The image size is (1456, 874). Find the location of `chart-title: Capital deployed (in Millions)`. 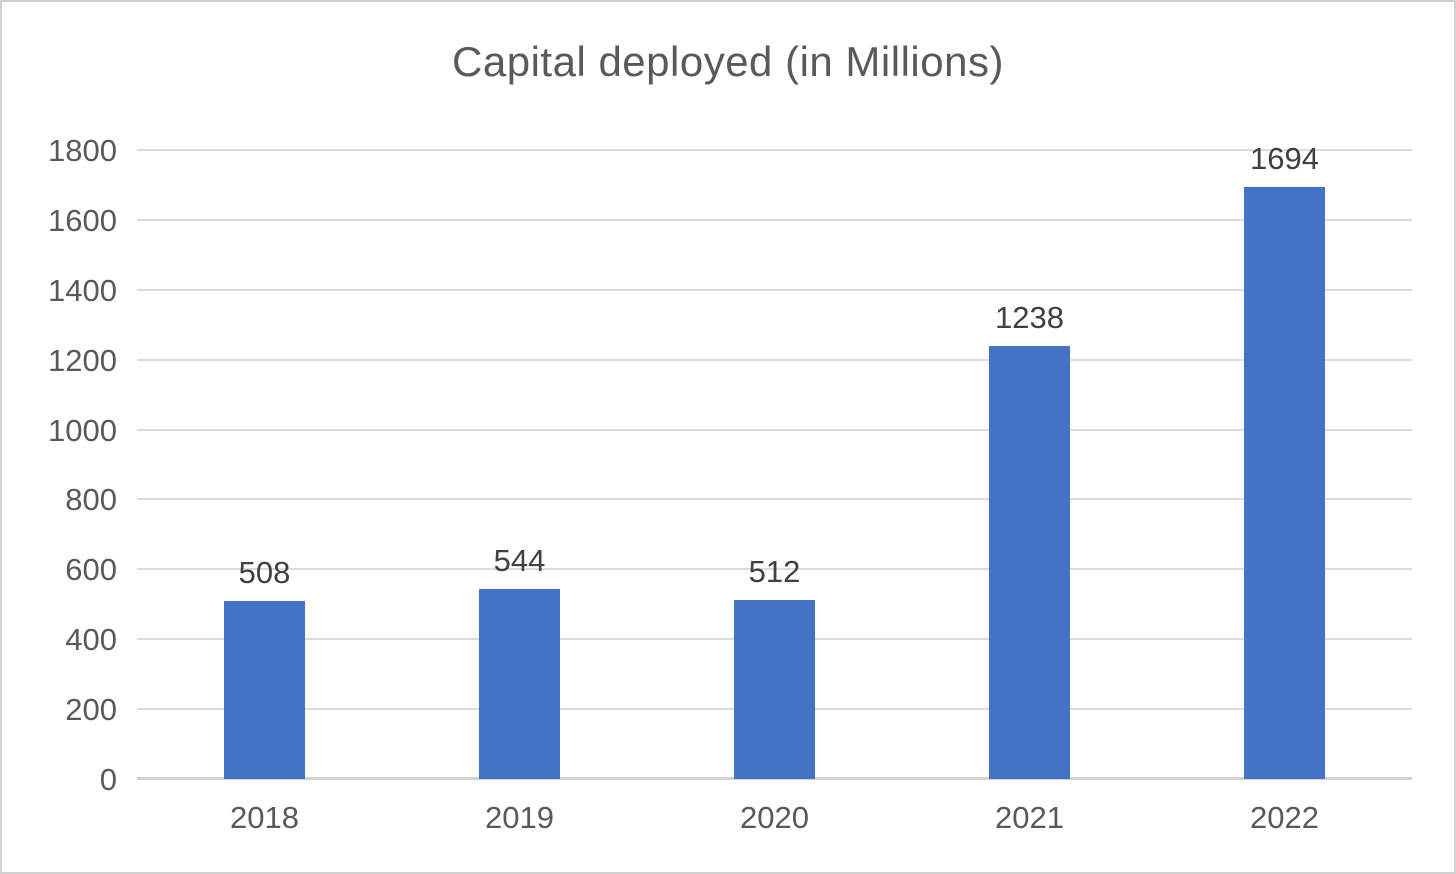

chart-title: Capital deployed (in Millions) is located at coordinates (728, 61).